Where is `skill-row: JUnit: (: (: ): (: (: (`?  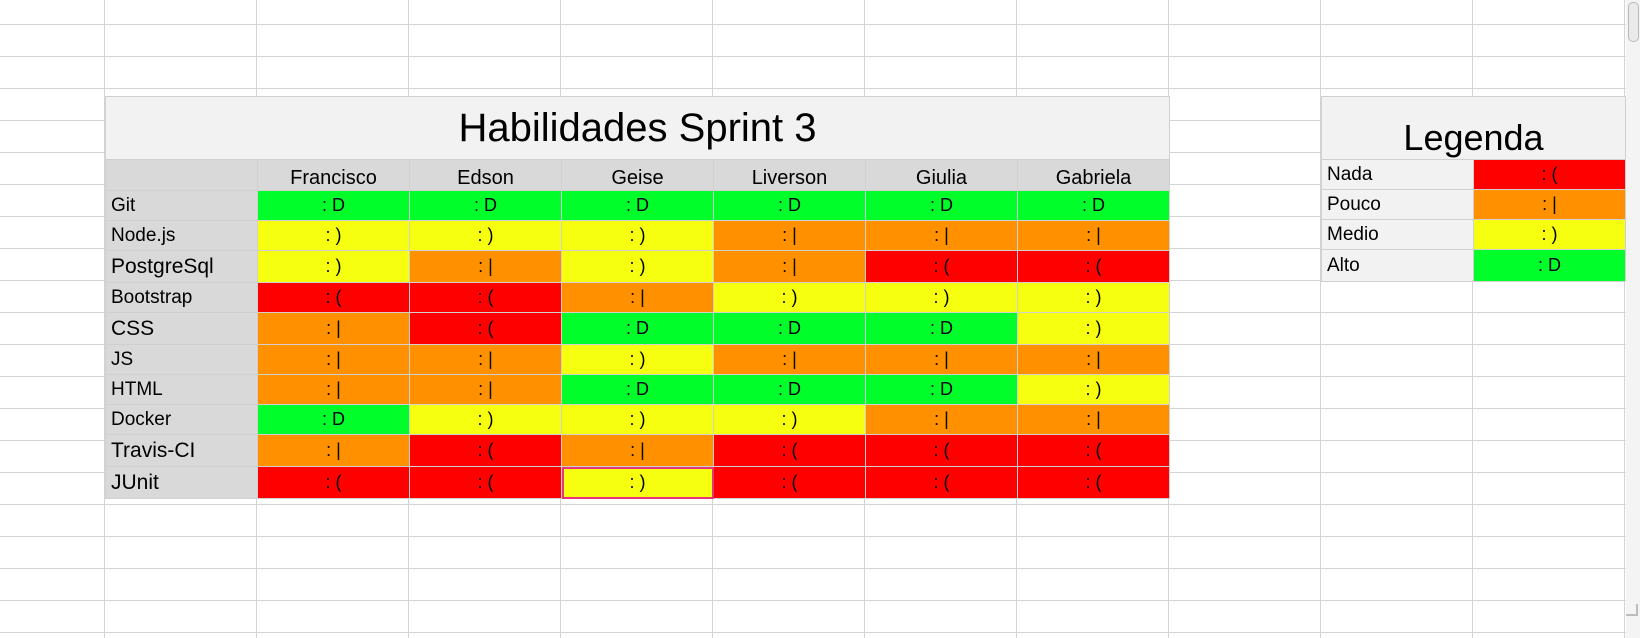
skill-row: JUnit: (: (: ): (: (: ( is located at coordinates (637, 482).